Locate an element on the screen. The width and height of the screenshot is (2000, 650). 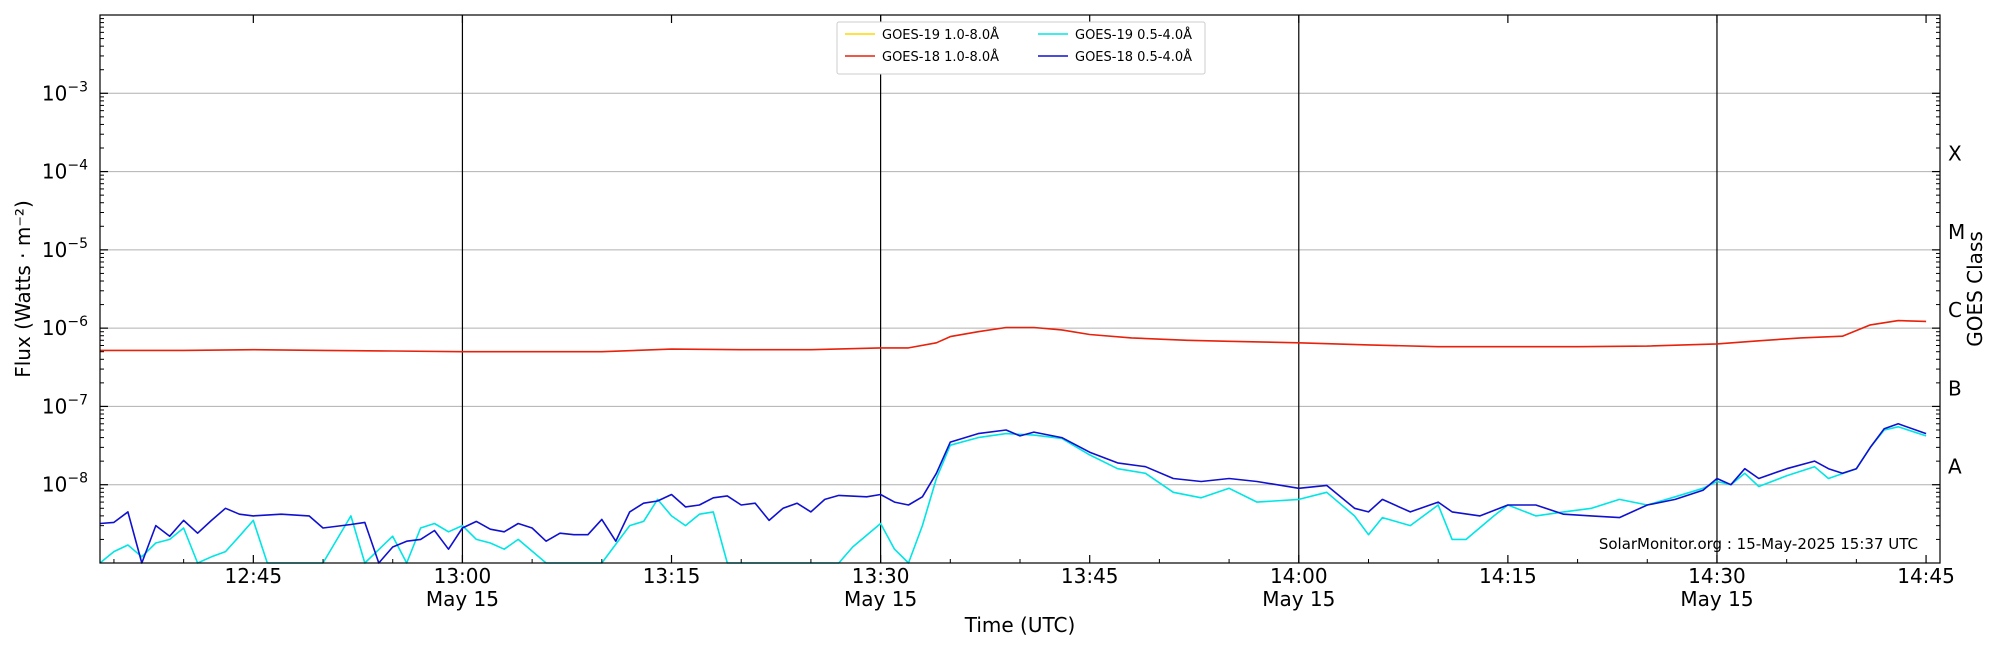
right-axis-title: GOES Class is located at coordinates (1975, 289).